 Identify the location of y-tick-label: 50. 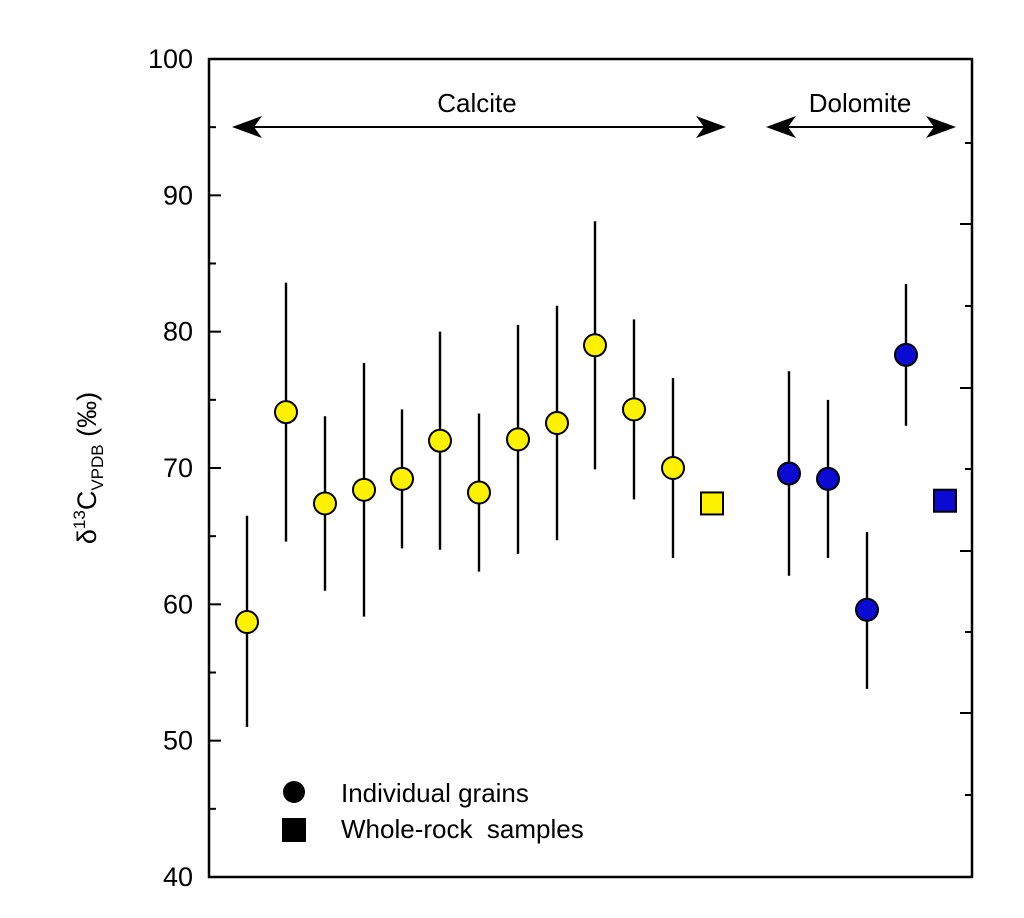
(178, 741).